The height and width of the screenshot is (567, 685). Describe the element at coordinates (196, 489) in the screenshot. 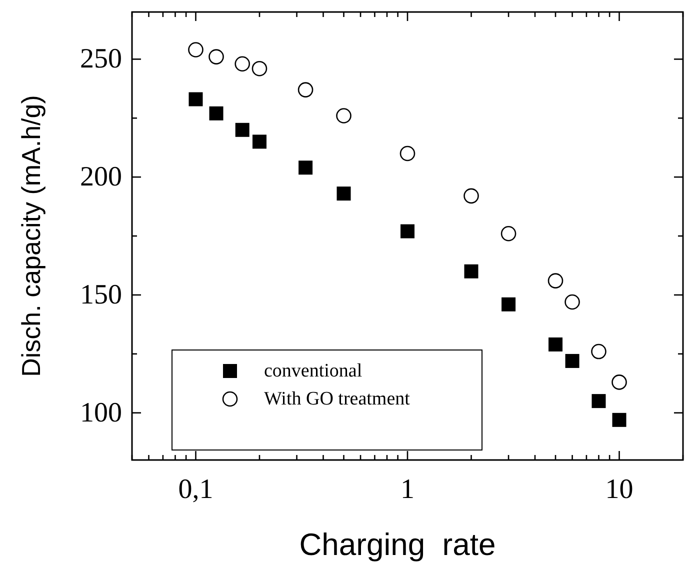

I see `x-tick-label: 0,1` at that location.